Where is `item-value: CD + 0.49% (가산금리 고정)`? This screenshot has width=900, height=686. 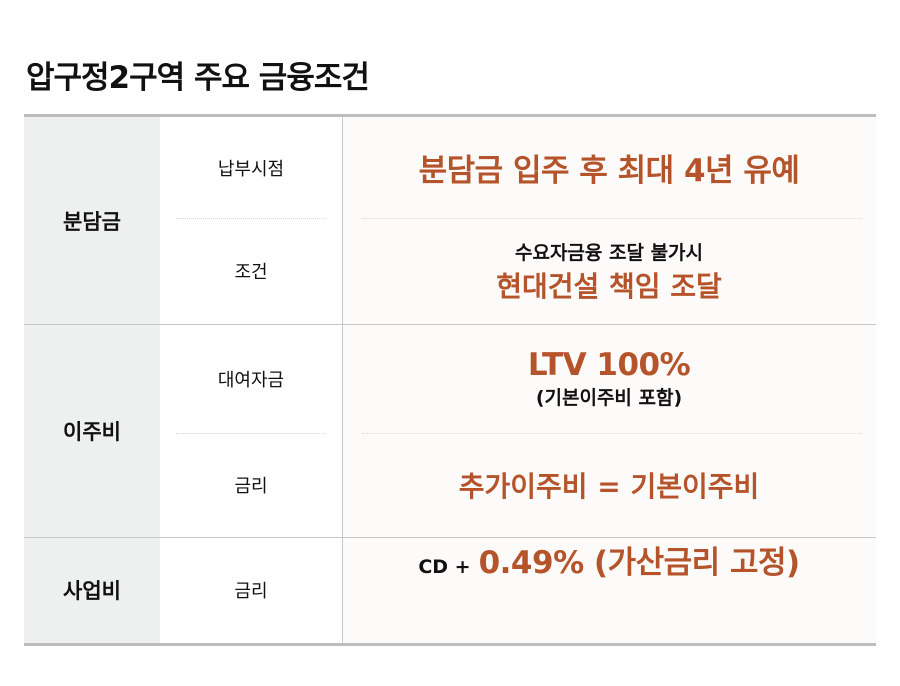
item-value: CD + 0.49% (가산금리 고정) is located at coordinates (609, 590).